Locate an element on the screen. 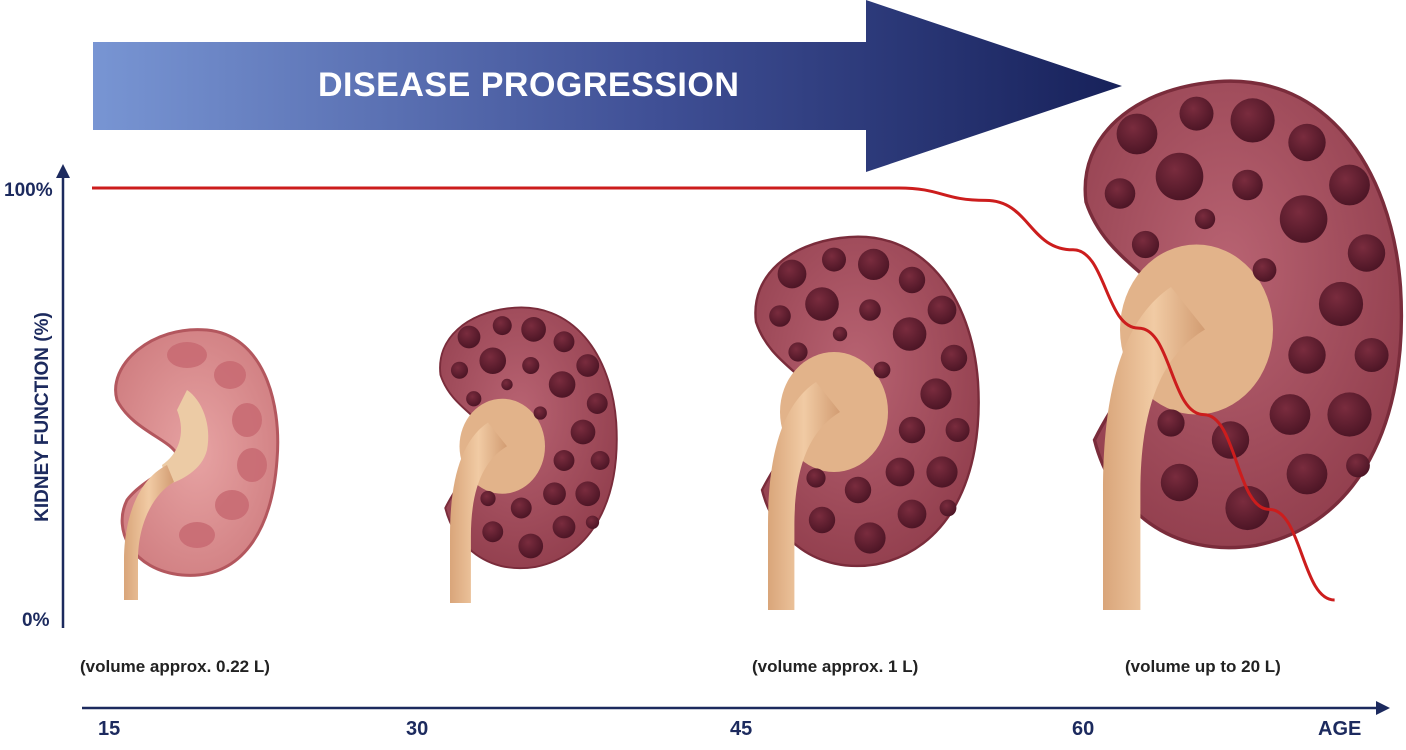 The height and width of the screenshot is (750, 1406). medullary-pyramids is located at coordinates (217, 445).